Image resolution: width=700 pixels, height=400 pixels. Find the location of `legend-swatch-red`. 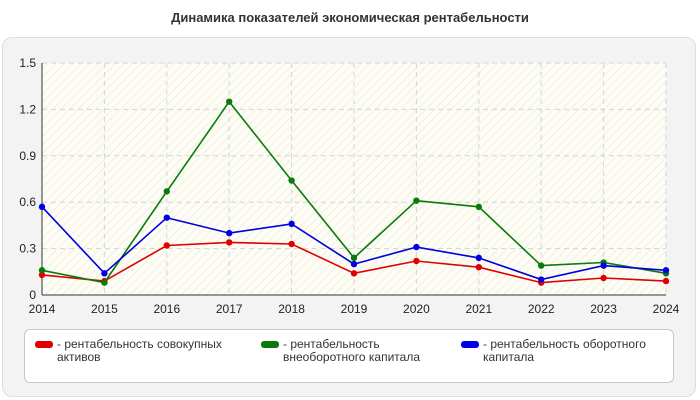

legend-swatch-red is located at coordinates (44, 344).